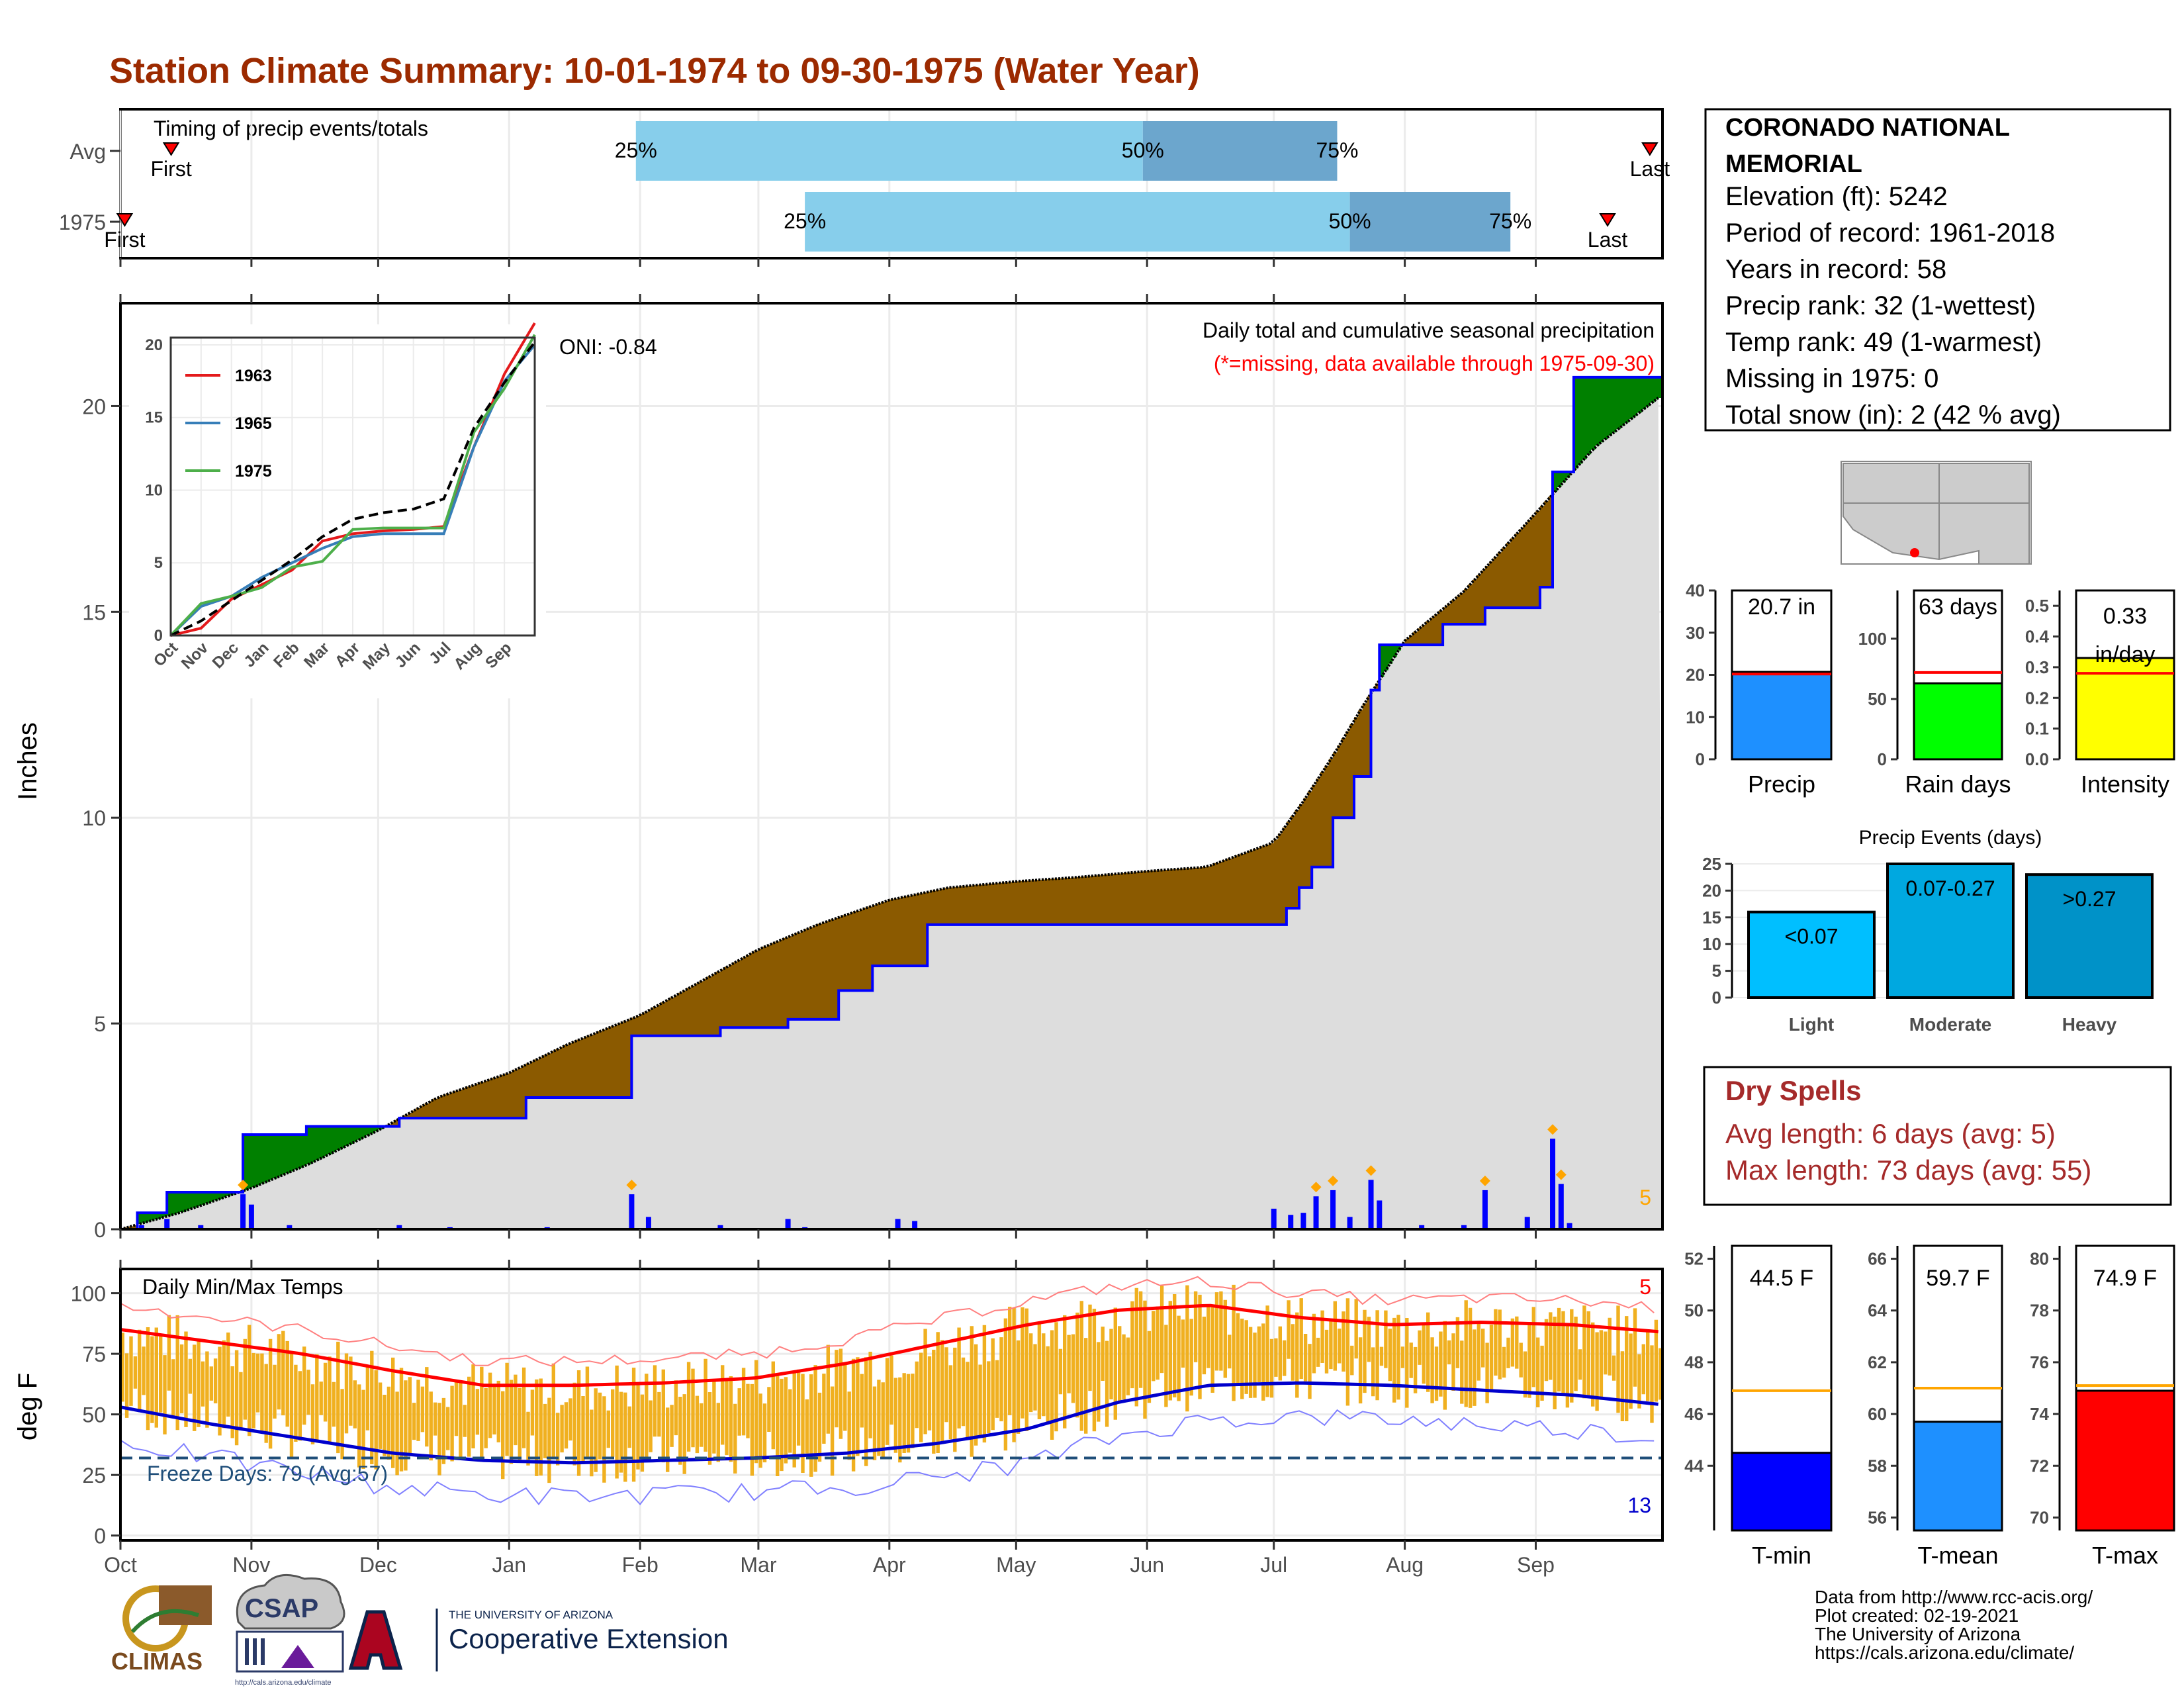 This screenshot has height=1688, width=2184. Describe the element at coordinates (1608, 240) in the screenshot. I see `timing-last-label: Last` at that location.